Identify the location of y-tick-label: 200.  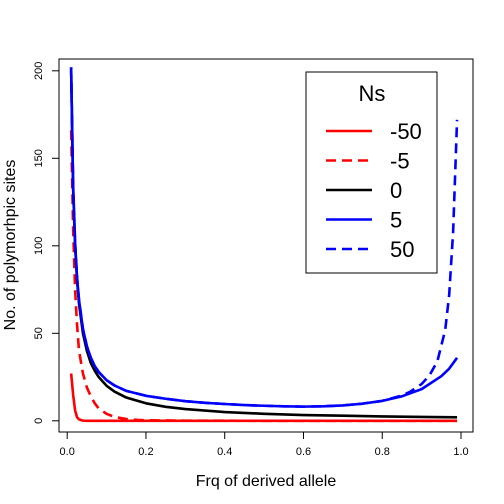
(39, 71).